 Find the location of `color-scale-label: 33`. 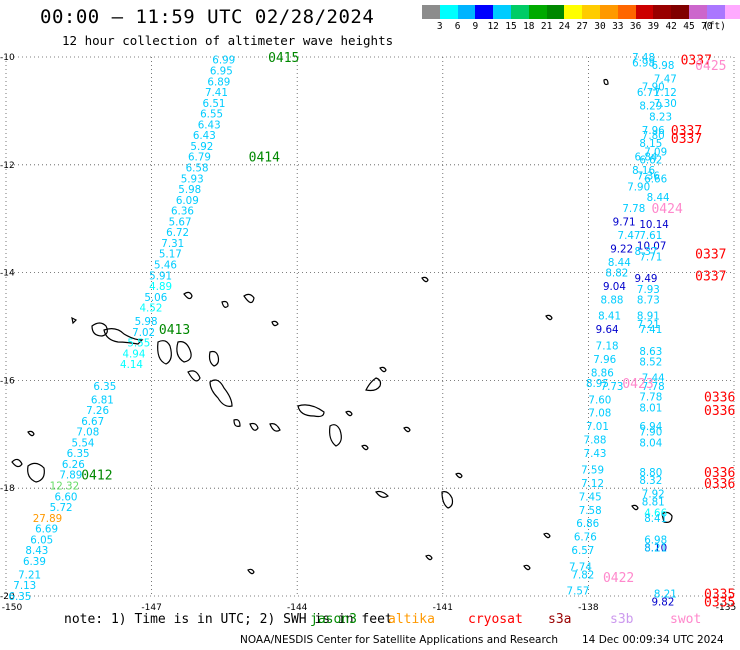

color-scale-label: 33 is located at coordinates (618, 26).